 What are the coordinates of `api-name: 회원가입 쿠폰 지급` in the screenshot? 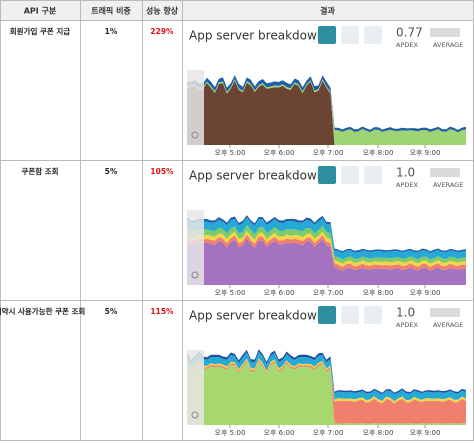 It's located at (40, 31).